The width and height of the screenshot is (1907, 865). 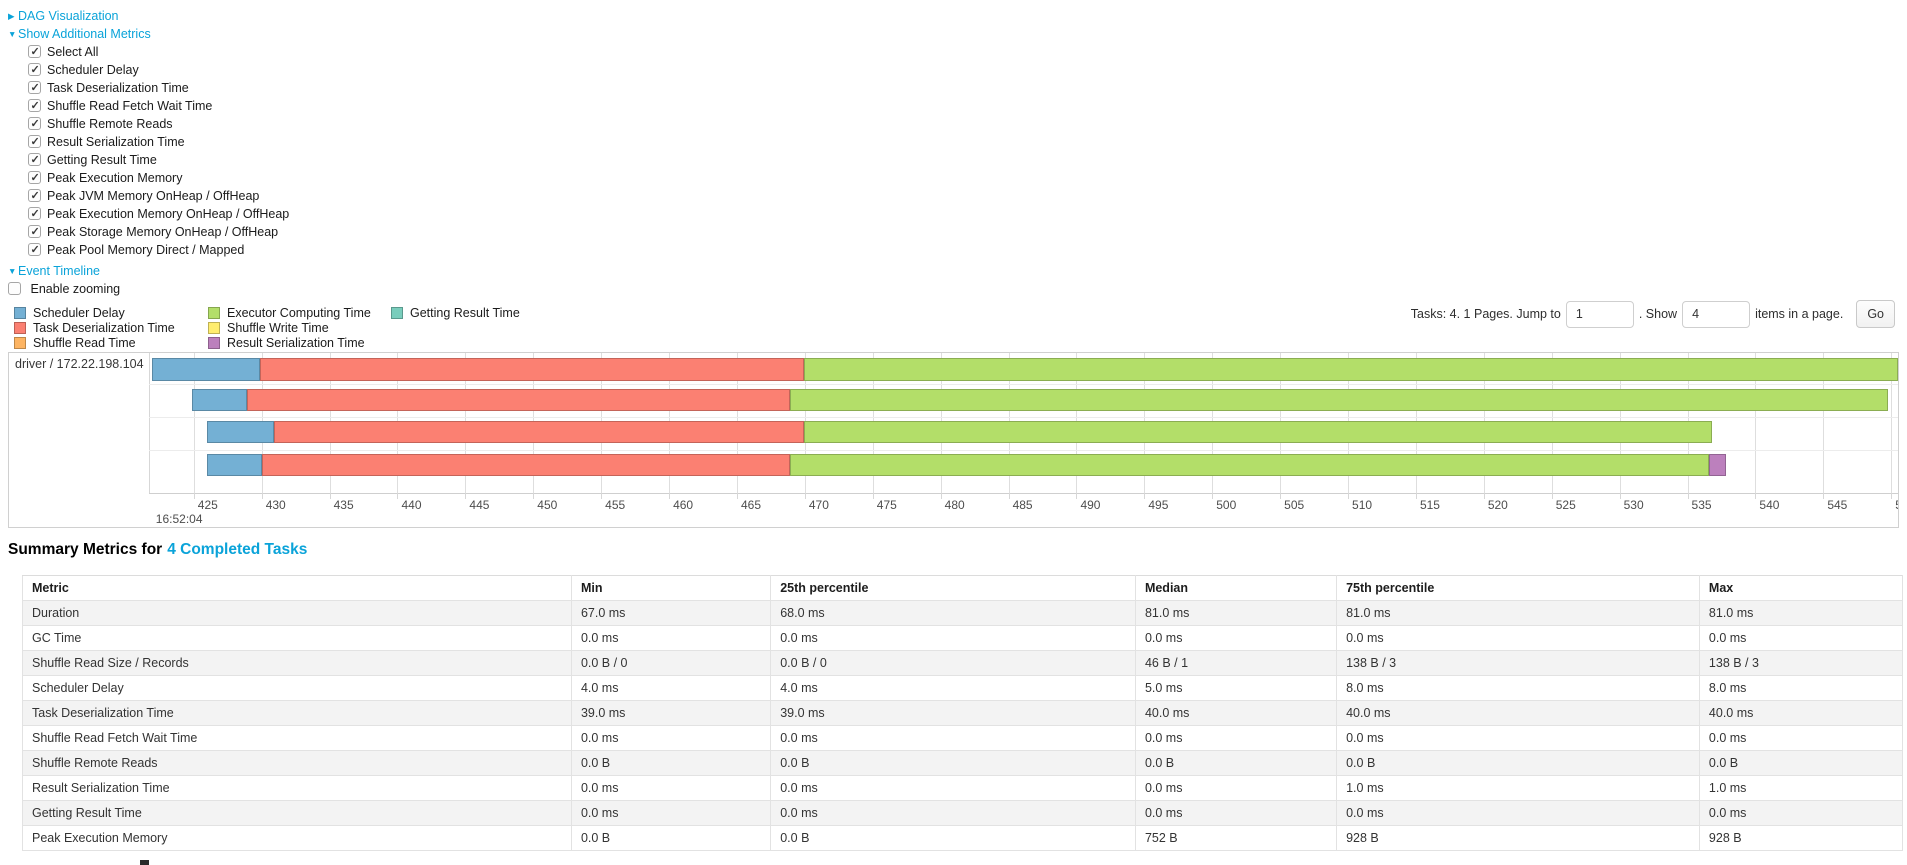 What do you see at coordinates (297, 613) in the screenshot?
I see `table-cell: Duration` at bounding box center [297, 613].